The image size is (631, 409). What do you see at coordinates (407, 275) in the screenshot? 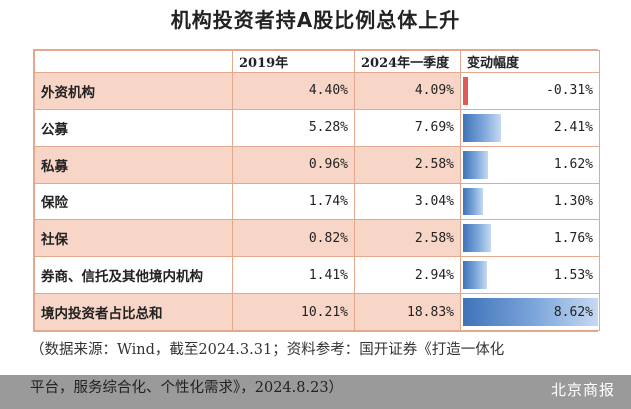
I see `value-2024q1: 2.94%` at bounding box center [407, 275].